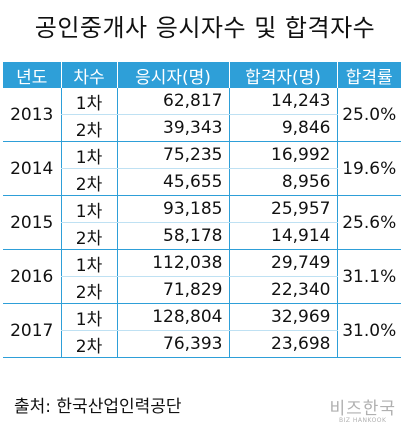  Describe the element at coordinates (32, 168) in the screenshot. I see `year-cell: 2014` at that location.